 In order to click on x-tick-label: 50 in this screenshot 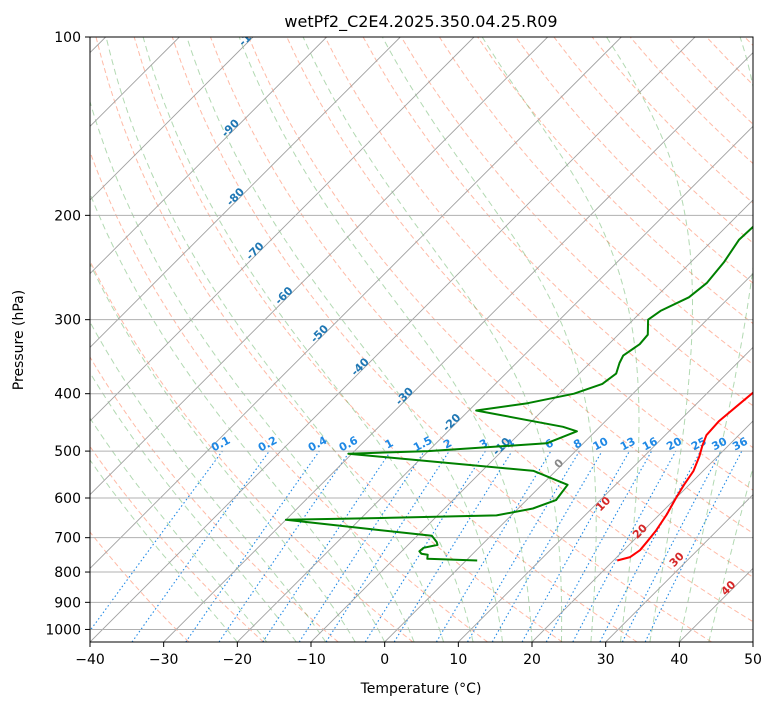, I will do `click(753, 660)`.